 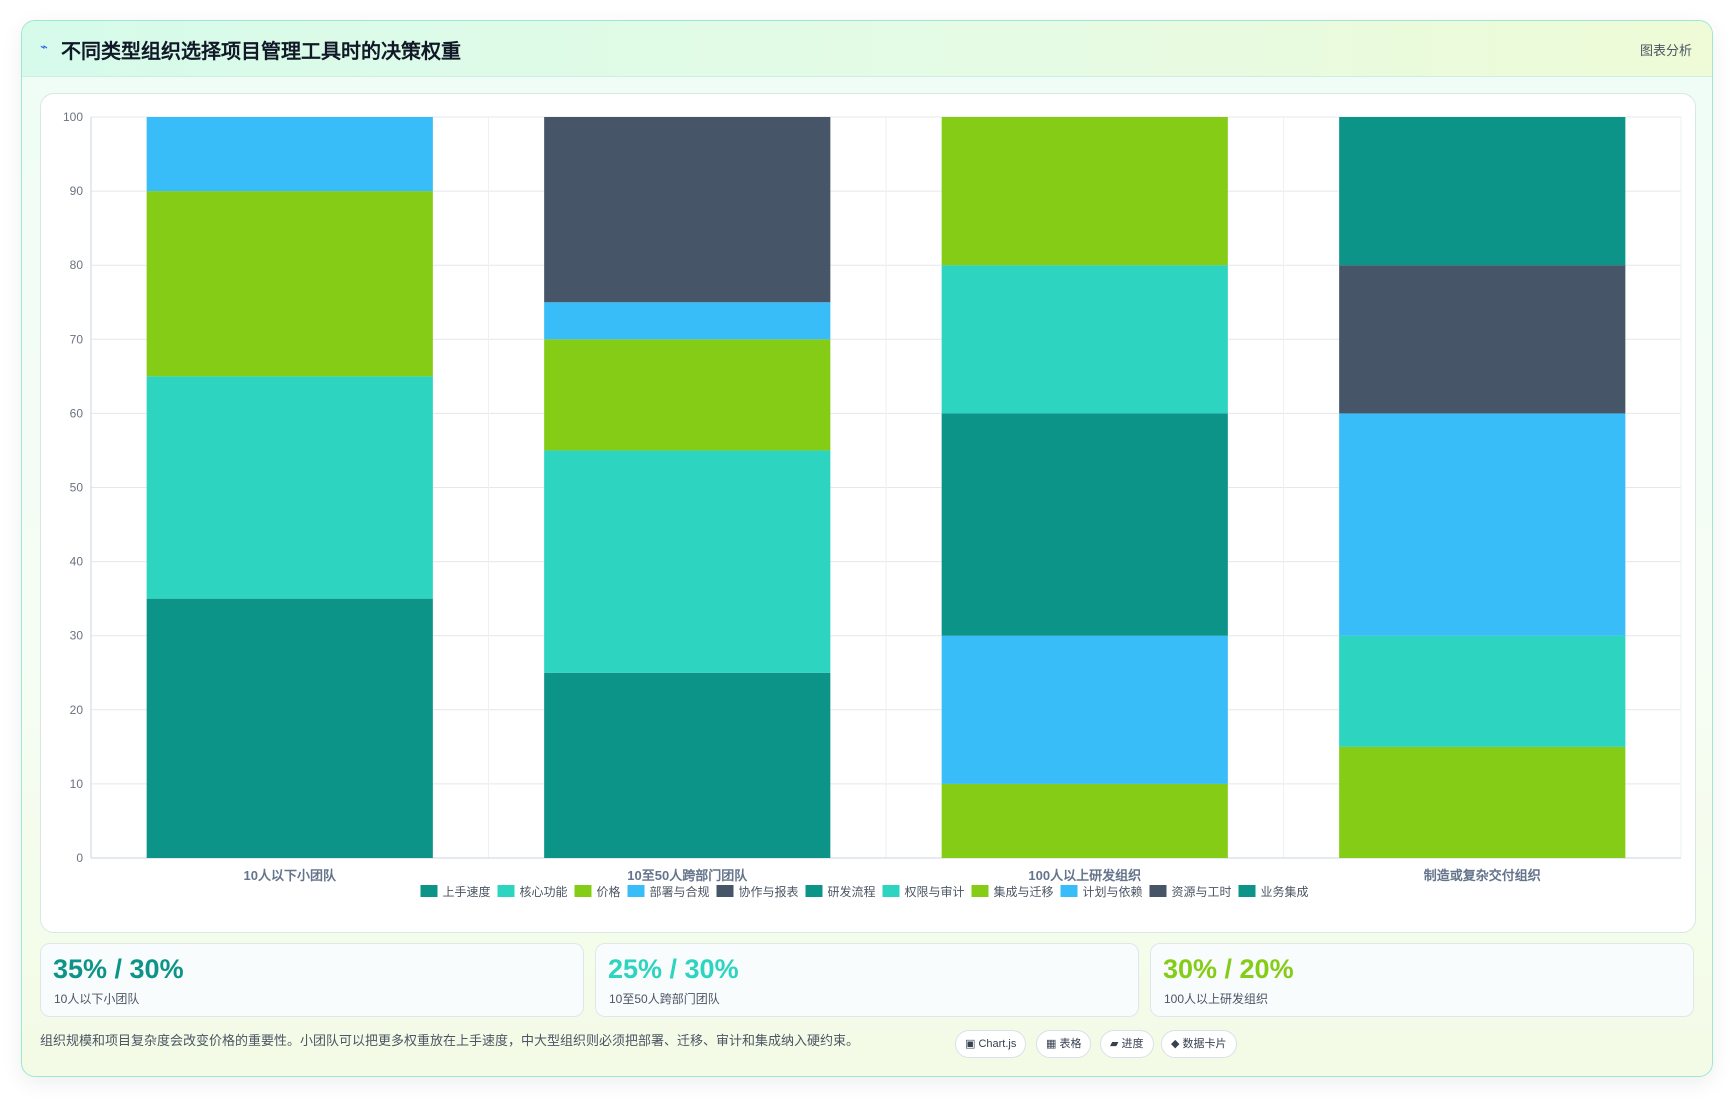 What do you see at coordinates (290, 875) in the screenshot?
I see `x-tick-label: 10人以下小团队` at bounding box center [290, 875].